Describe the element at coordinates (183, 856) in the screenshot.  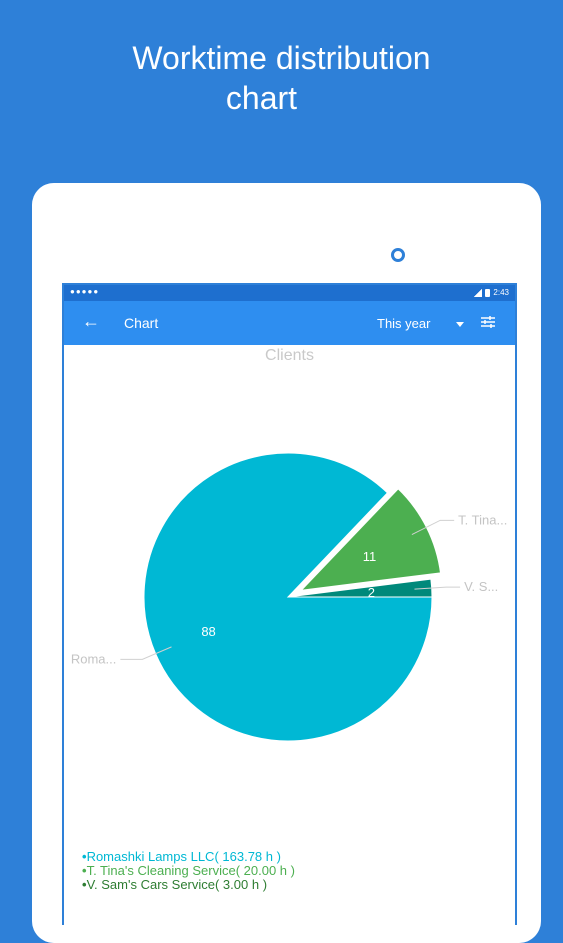
I see `legend-text: Romashki Lamps LLC( 163.78 h )` at that location.